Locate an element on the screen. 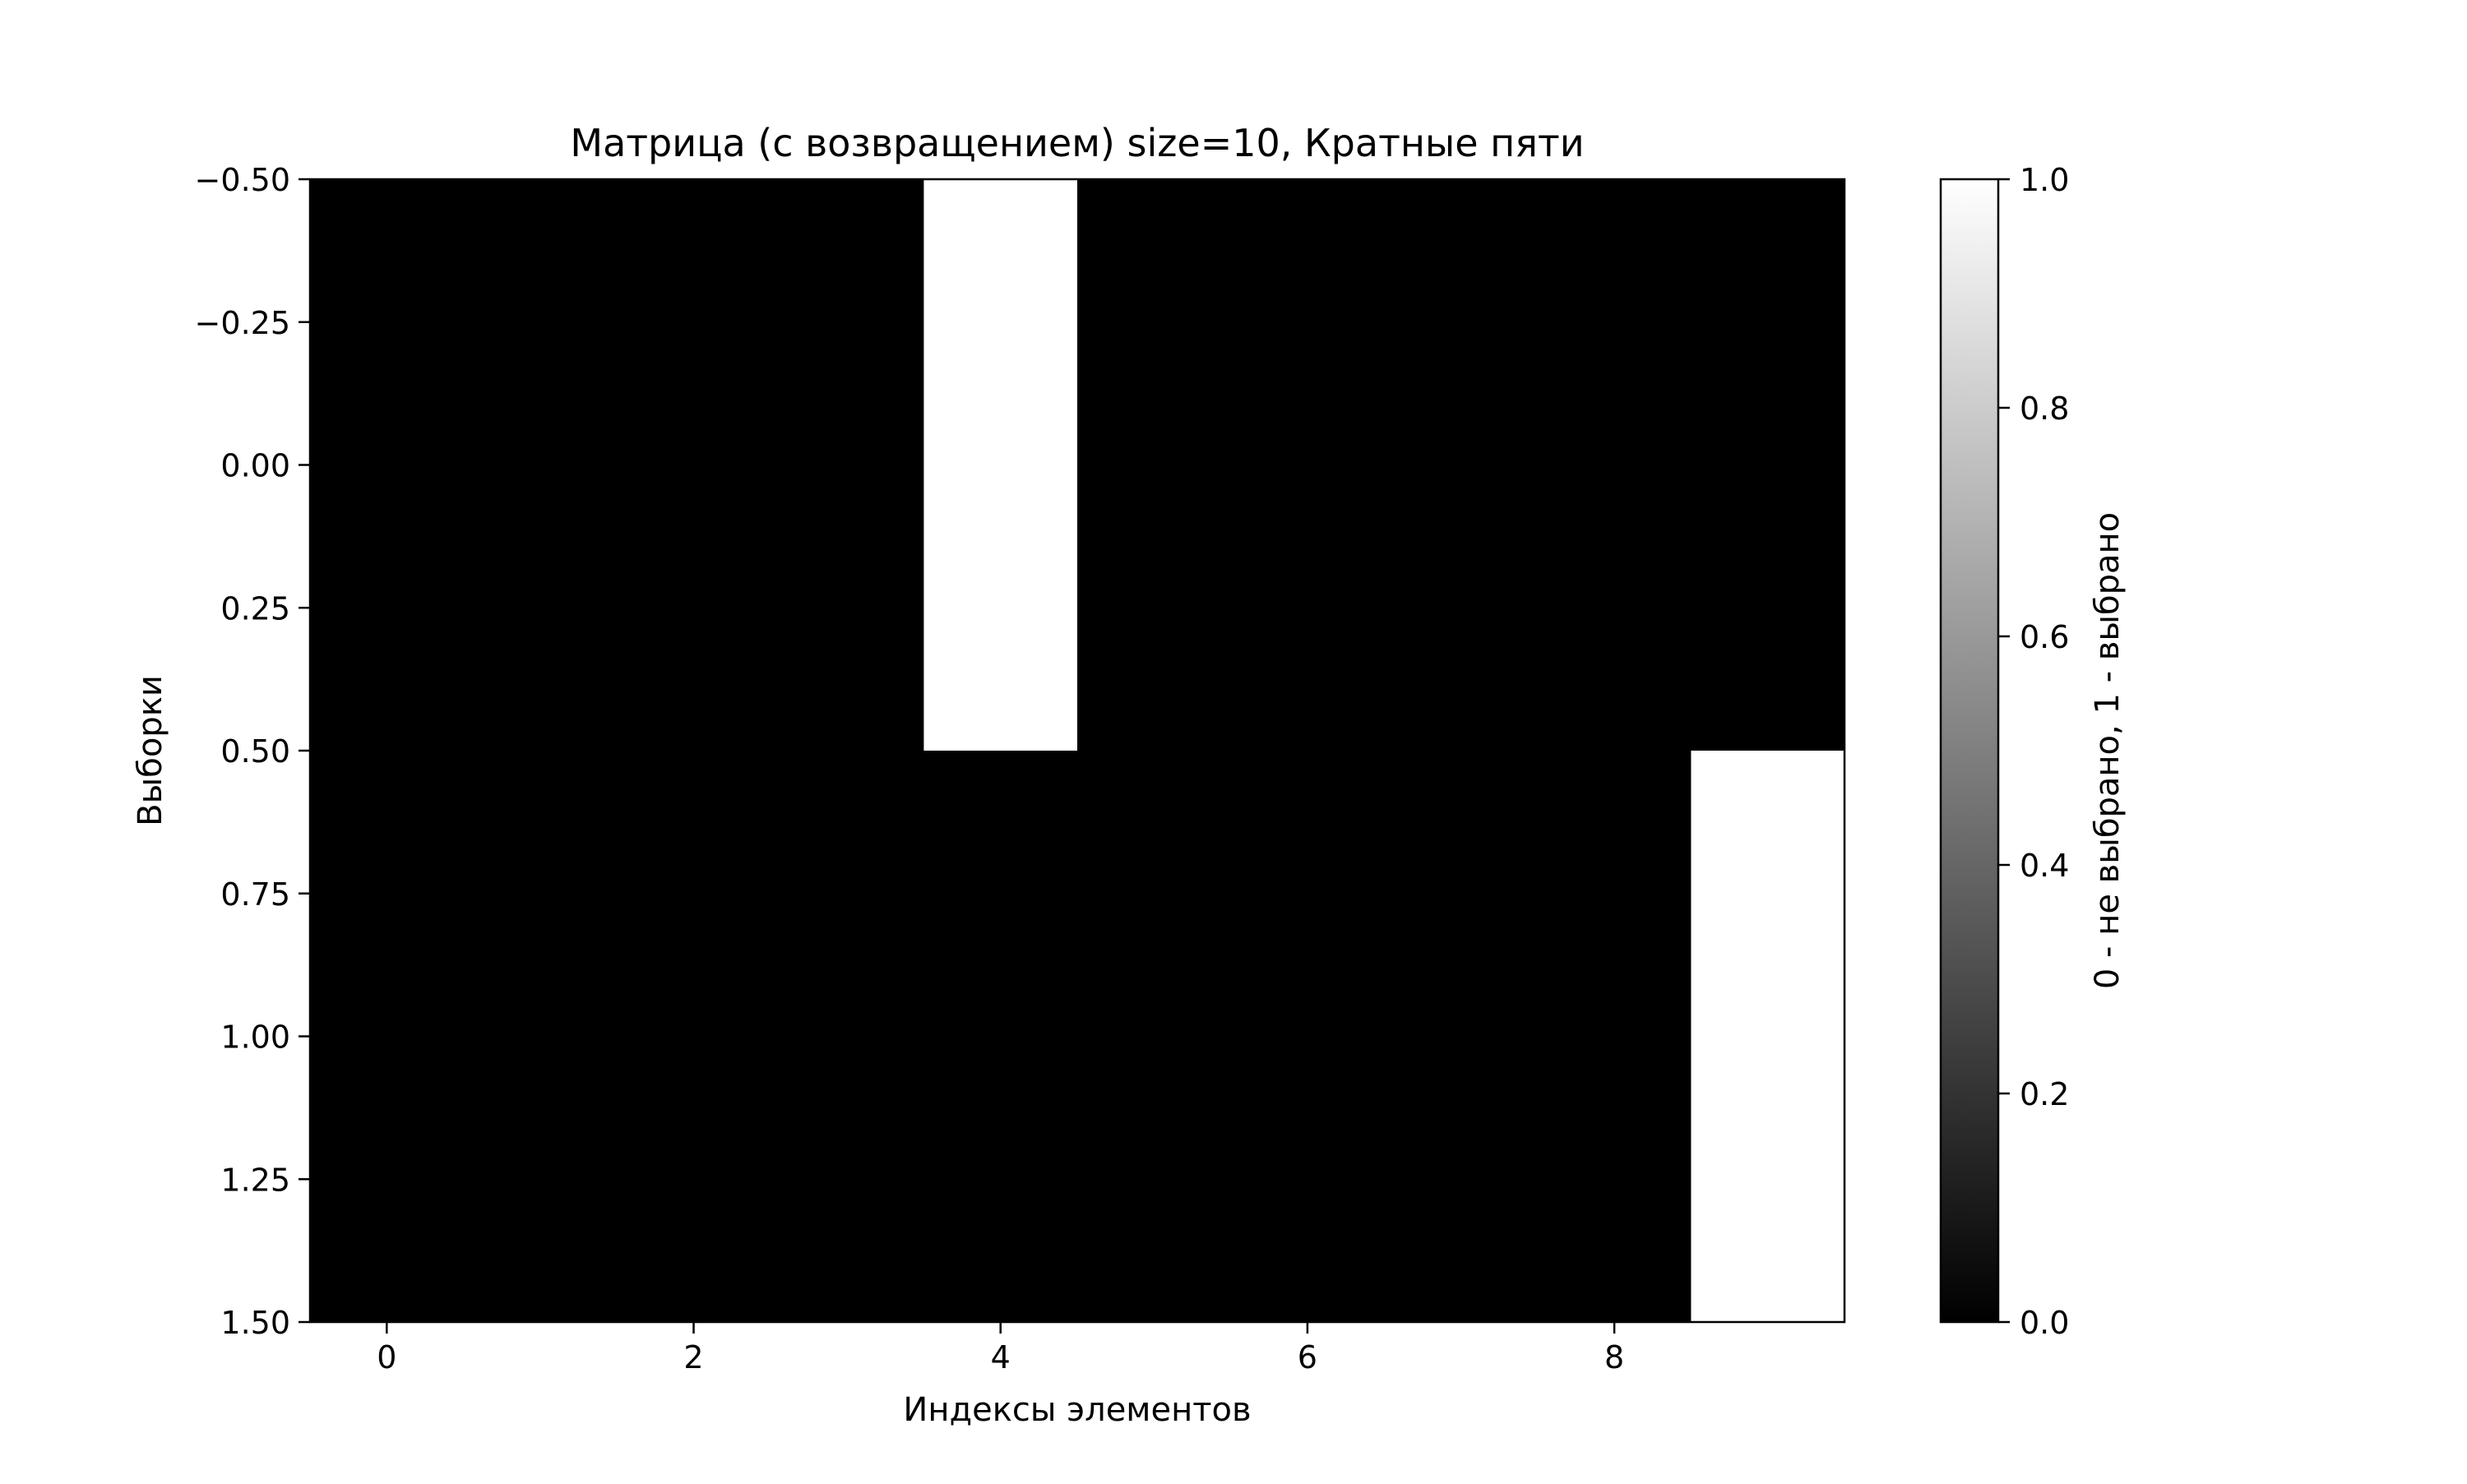 Image resolution: width=2467 pixels, height=1484 pixels. x-tick-label: 6 is located at coordinates (1307, 1357).